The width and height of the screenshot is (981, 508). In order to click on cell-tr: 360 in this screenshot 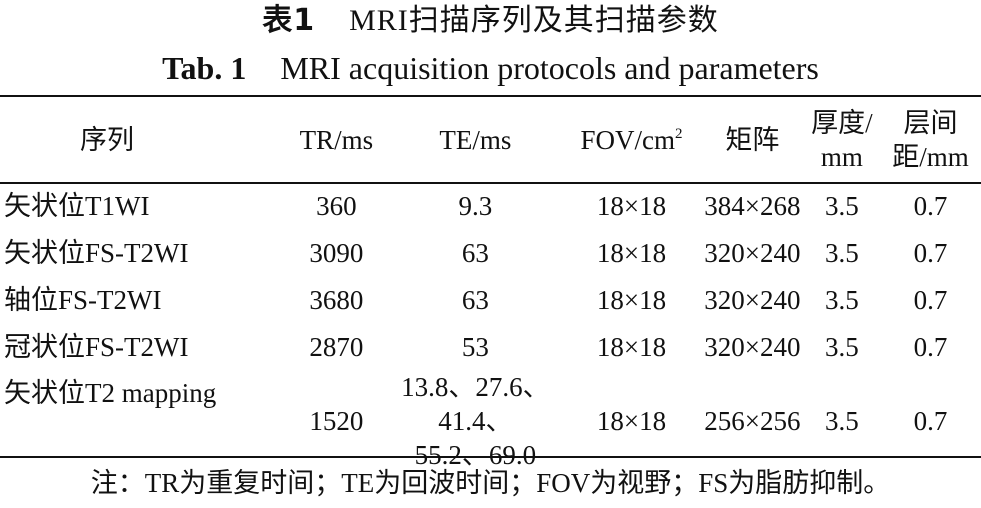, I will do `click(336, 205)`.